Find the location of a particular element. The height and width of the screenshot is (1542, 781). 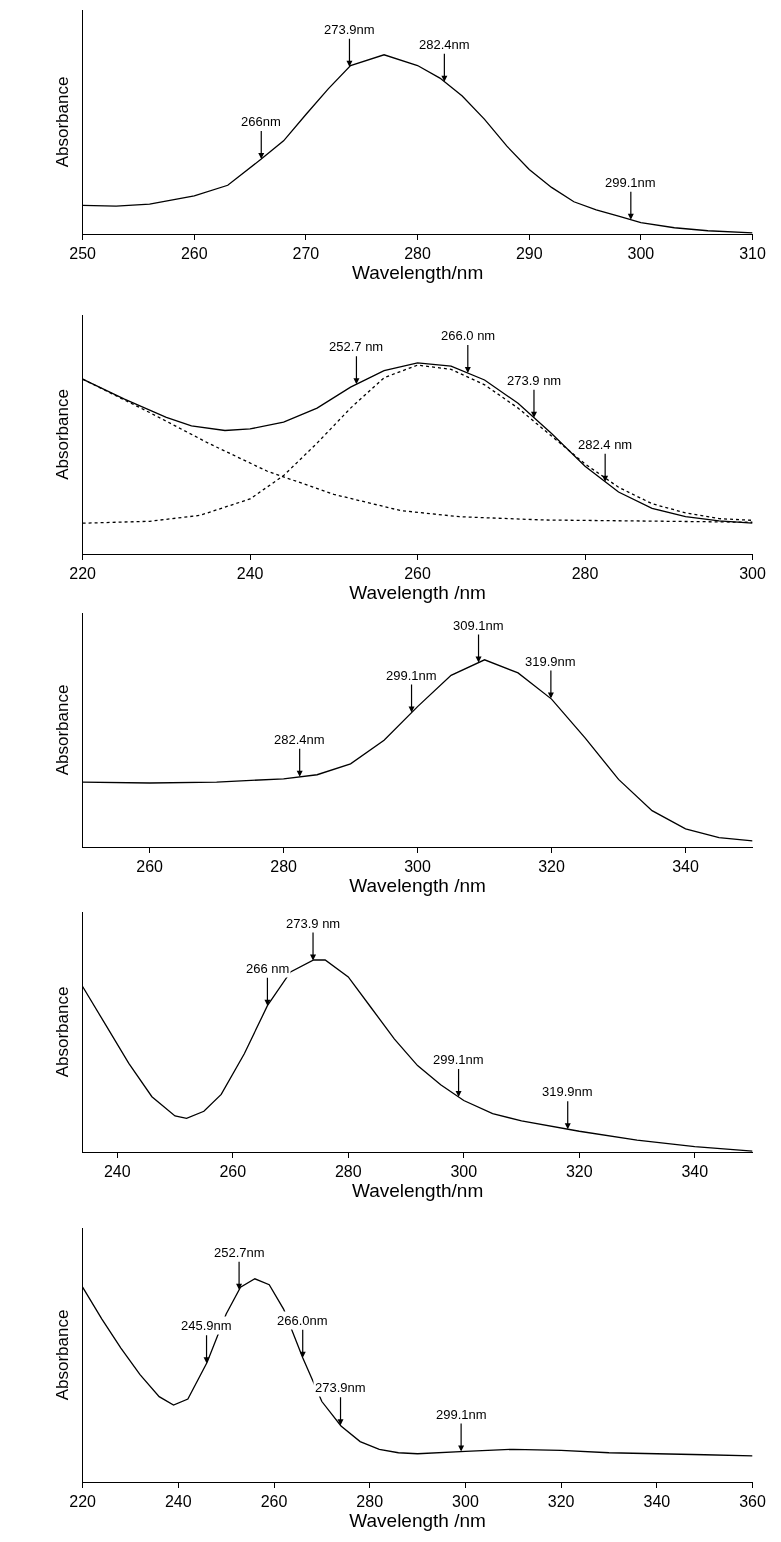

annotation: 252.7 nm is located at coordinates (356, 346).